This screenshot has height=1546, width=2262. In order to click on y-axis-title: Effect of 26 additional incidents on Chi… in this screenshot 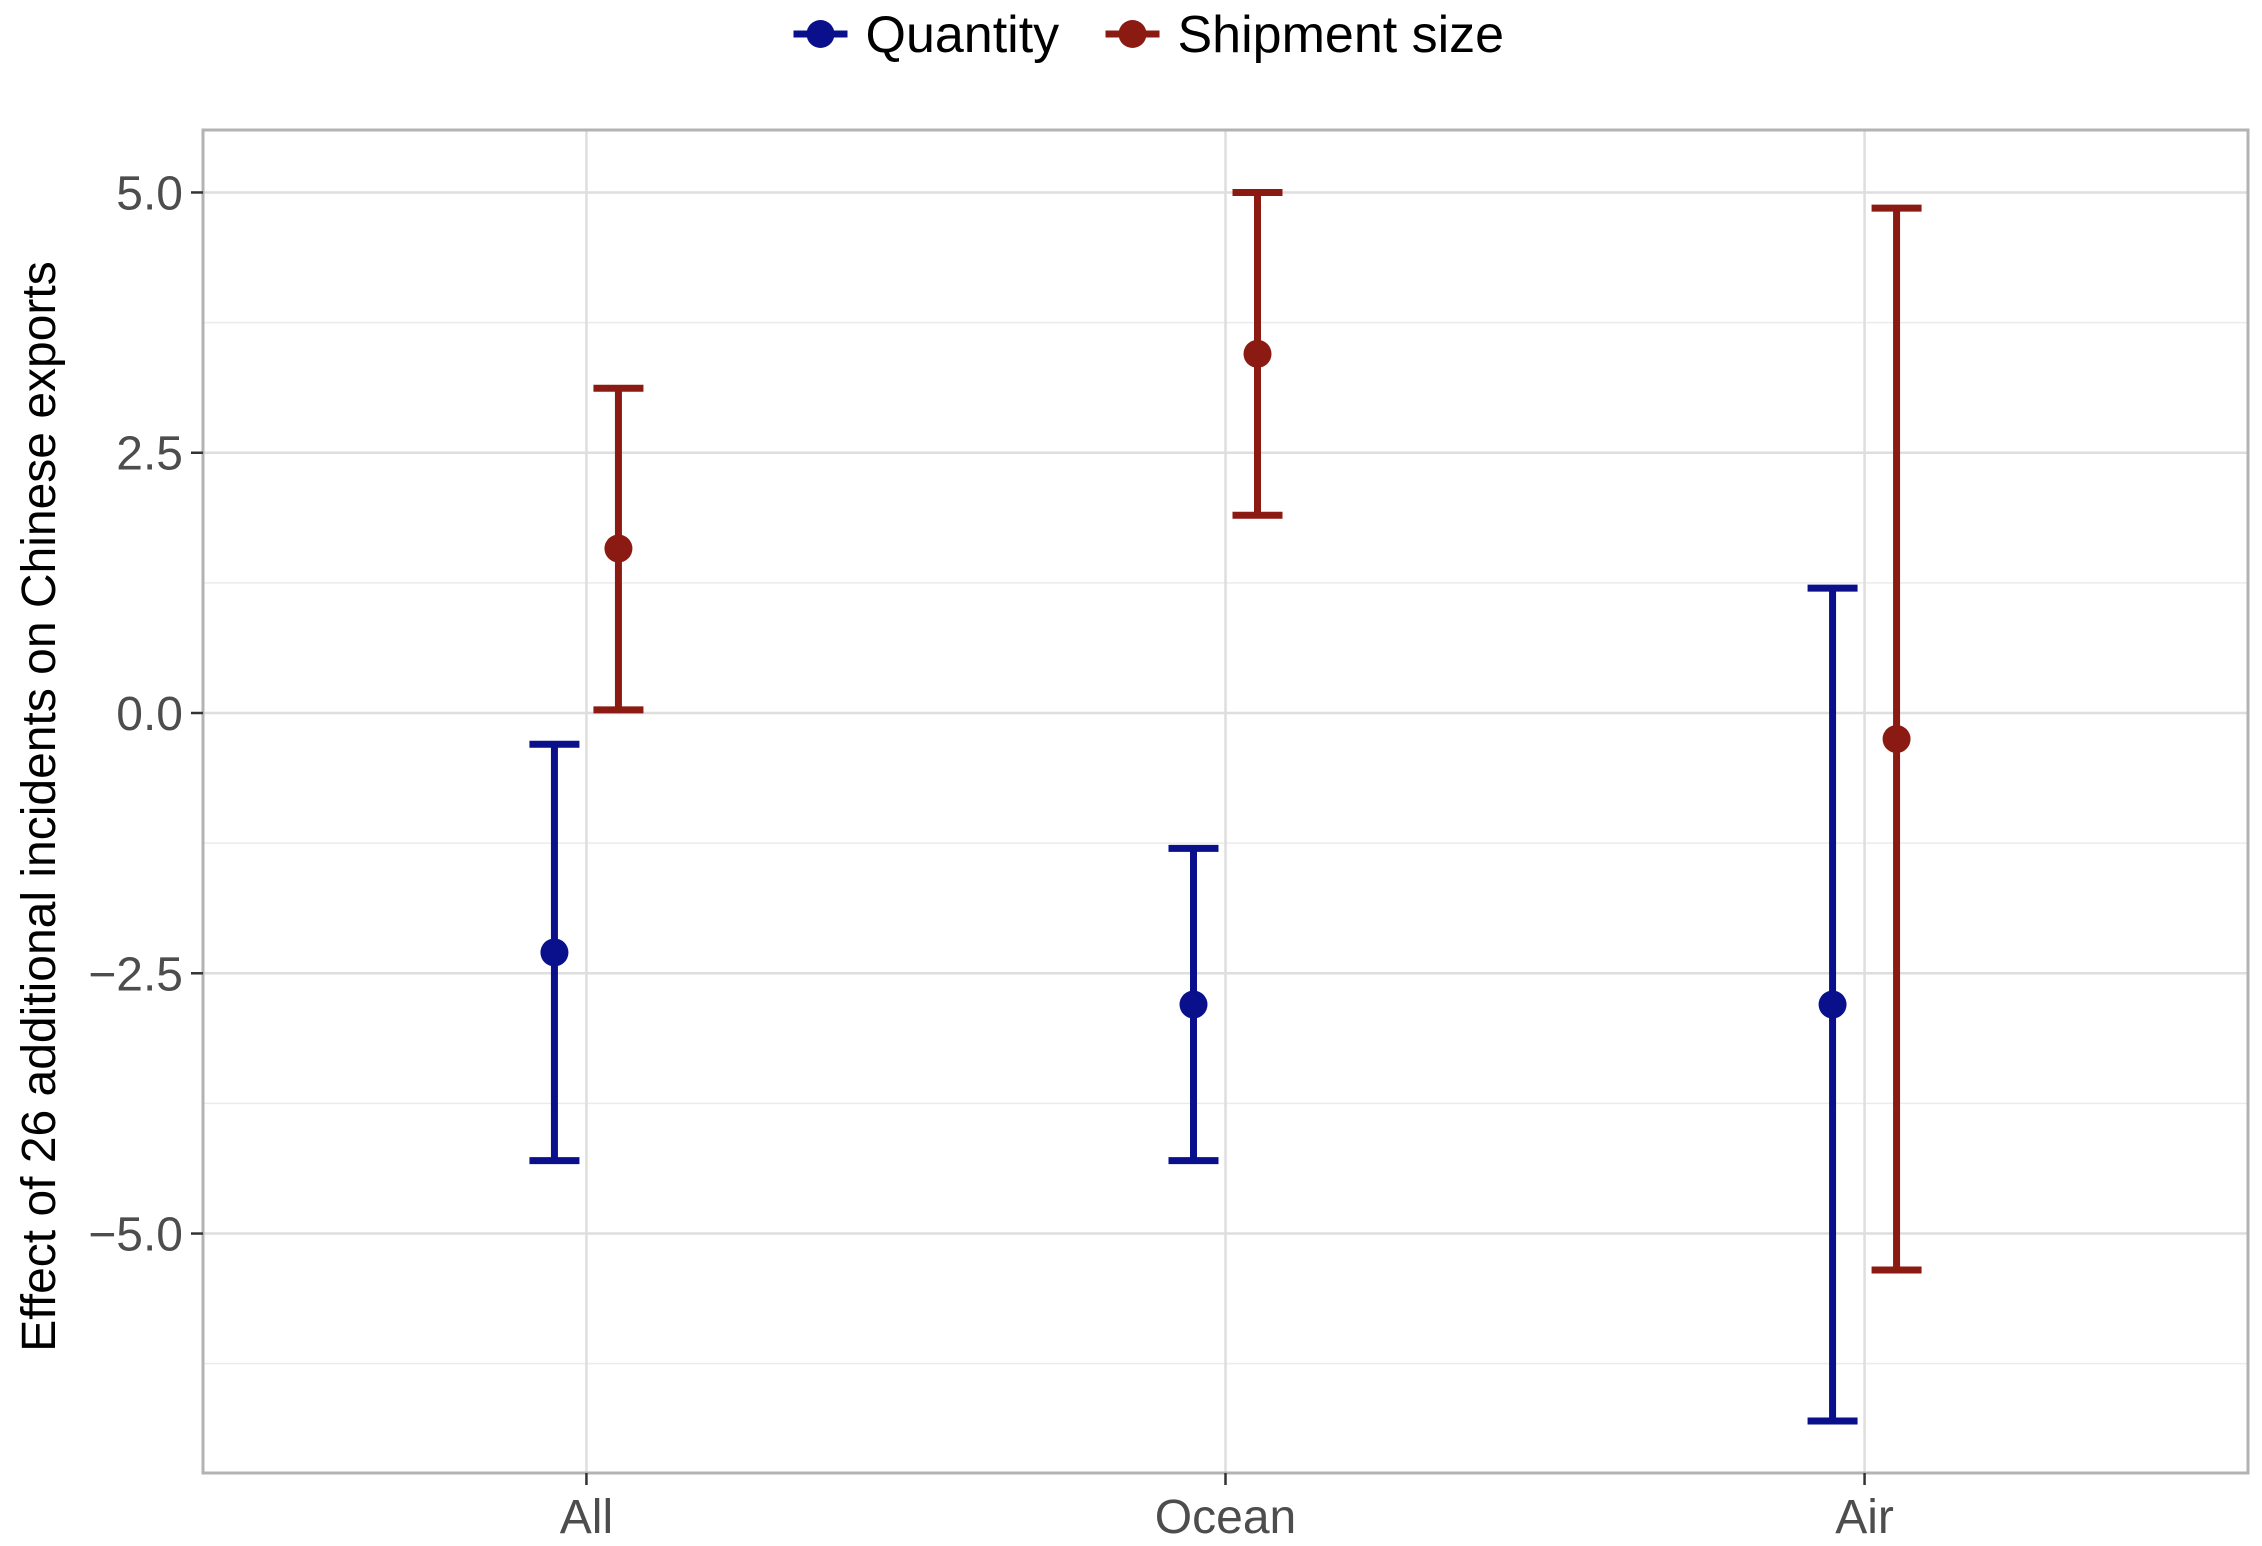, I will do `click(39, 806)`.